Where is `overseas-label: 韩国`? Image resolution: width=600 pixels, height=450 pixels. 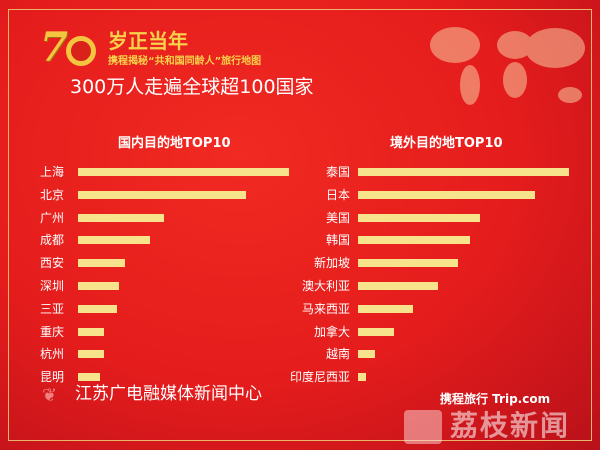
overseas-label: 韩国 is located at coordinates (337, 240).